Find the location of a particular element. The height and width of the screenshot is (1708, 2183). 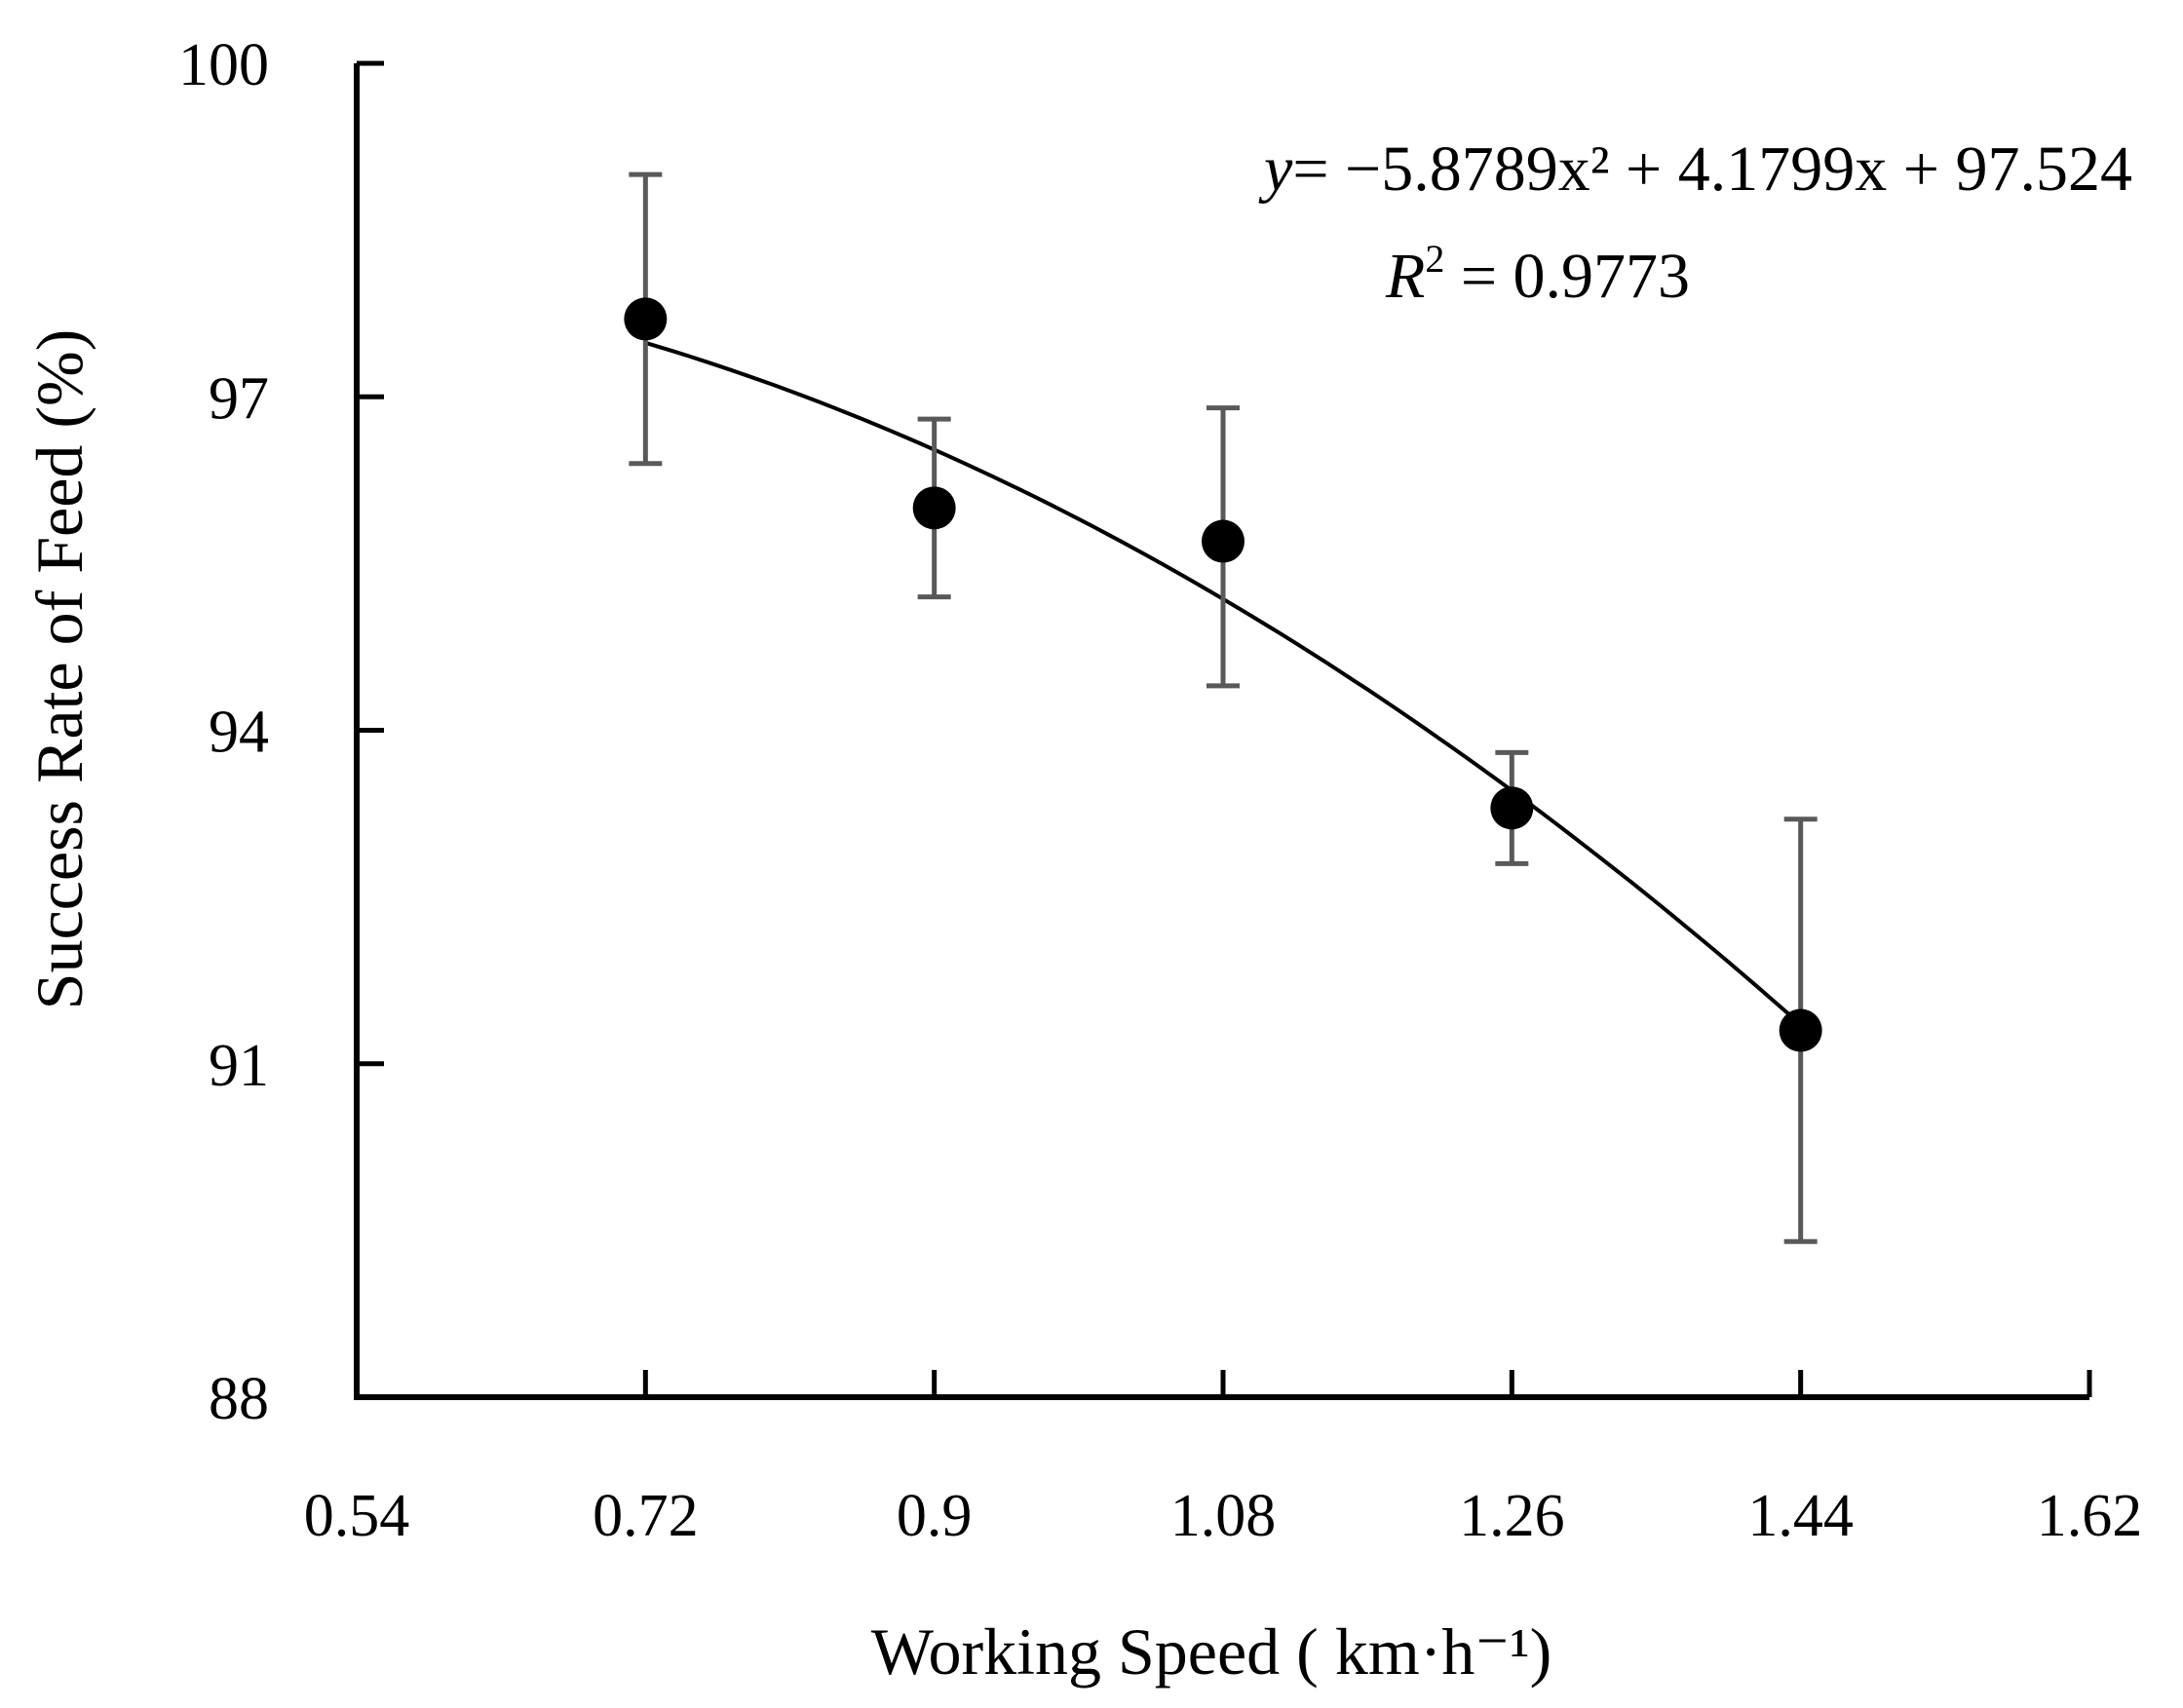

x-tick-label: 1.62 is located at coordinates (2090, 1516).